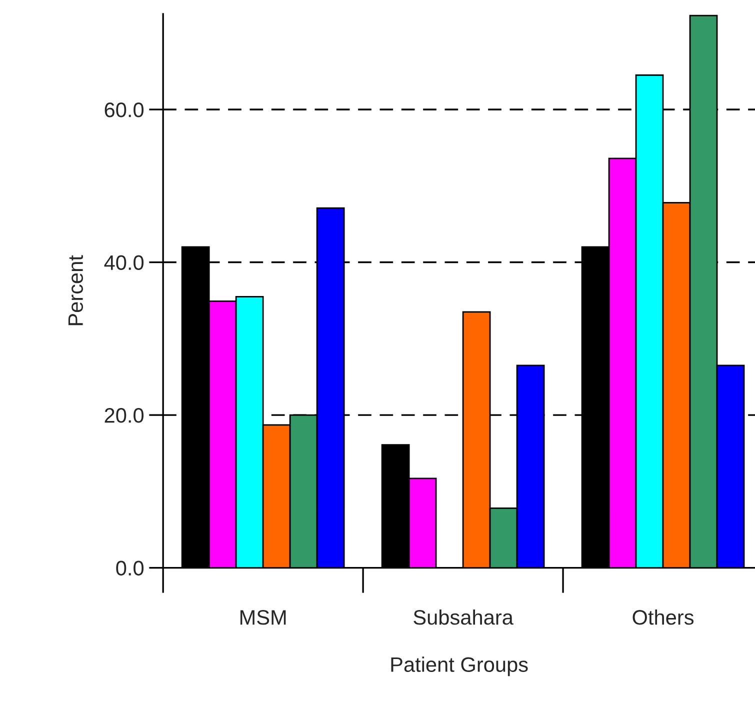 Image resolution: width=755 pixels, height=701 pixels. I want to click on y-tick-label: 0.0, so click(130, 568).